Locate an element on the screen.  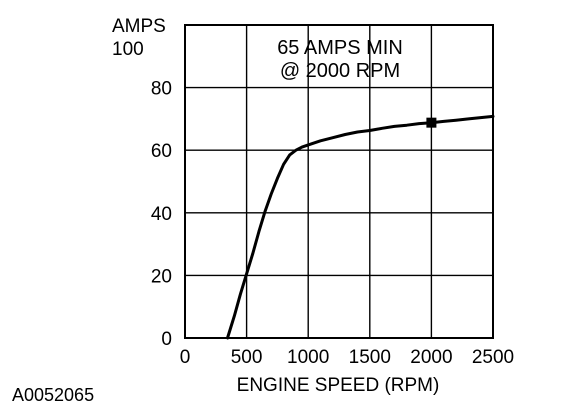
x-tick-label-1500: 1500 is located at coordinates (370, 357).